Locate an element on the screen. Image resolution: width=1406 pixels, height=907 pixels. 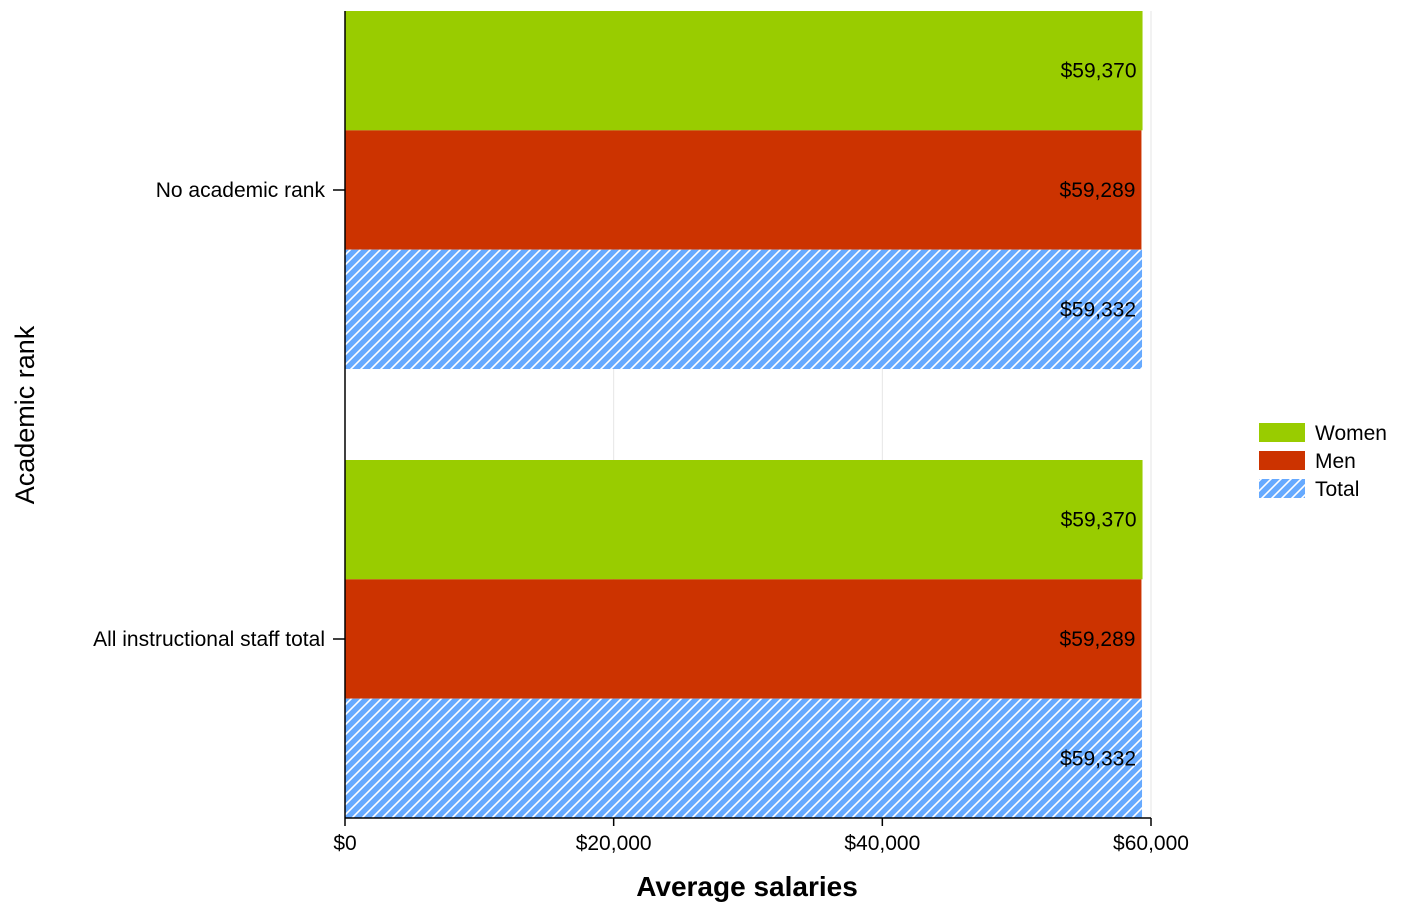
y-tick-label: No academic rank is located at coordinates (241, 190).